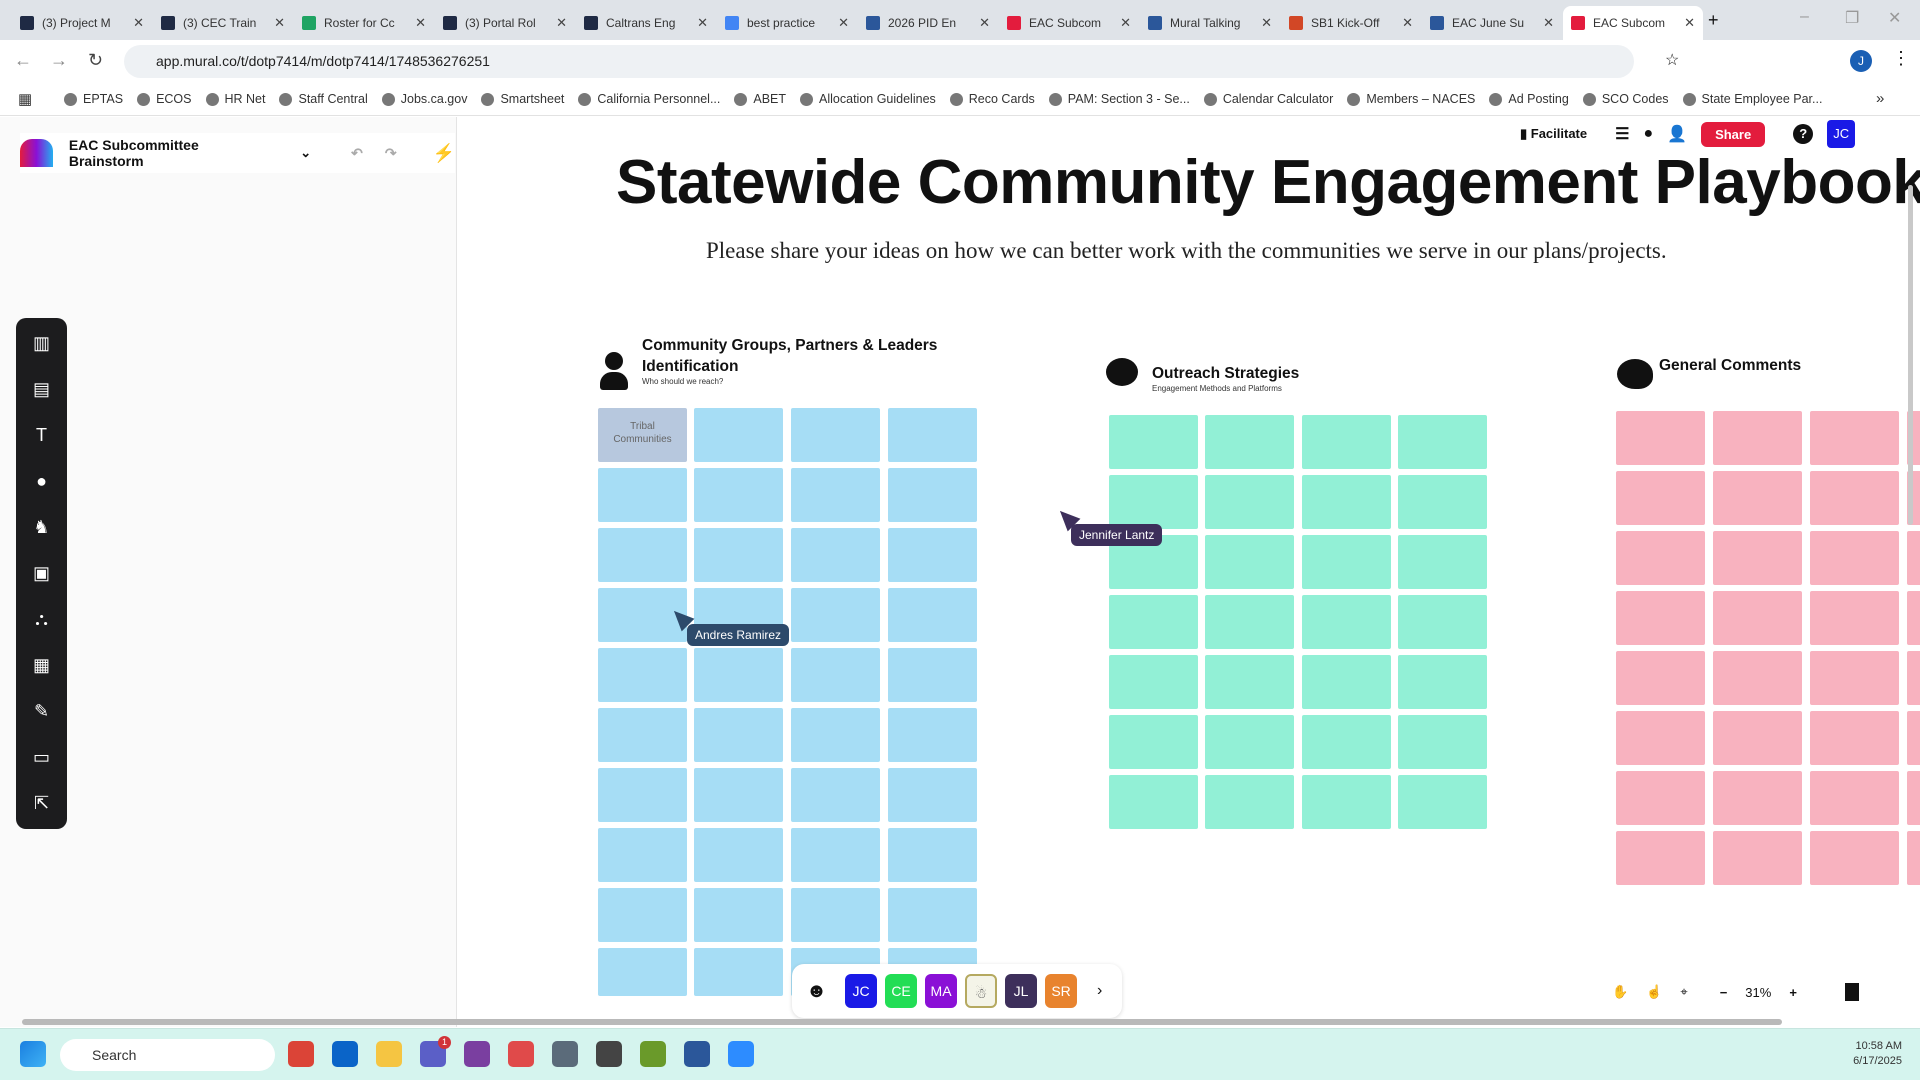 The height and width of the screenshot is (1080, 1920). I want to click on sticky-note-icon: ▤, so click(41, 389).